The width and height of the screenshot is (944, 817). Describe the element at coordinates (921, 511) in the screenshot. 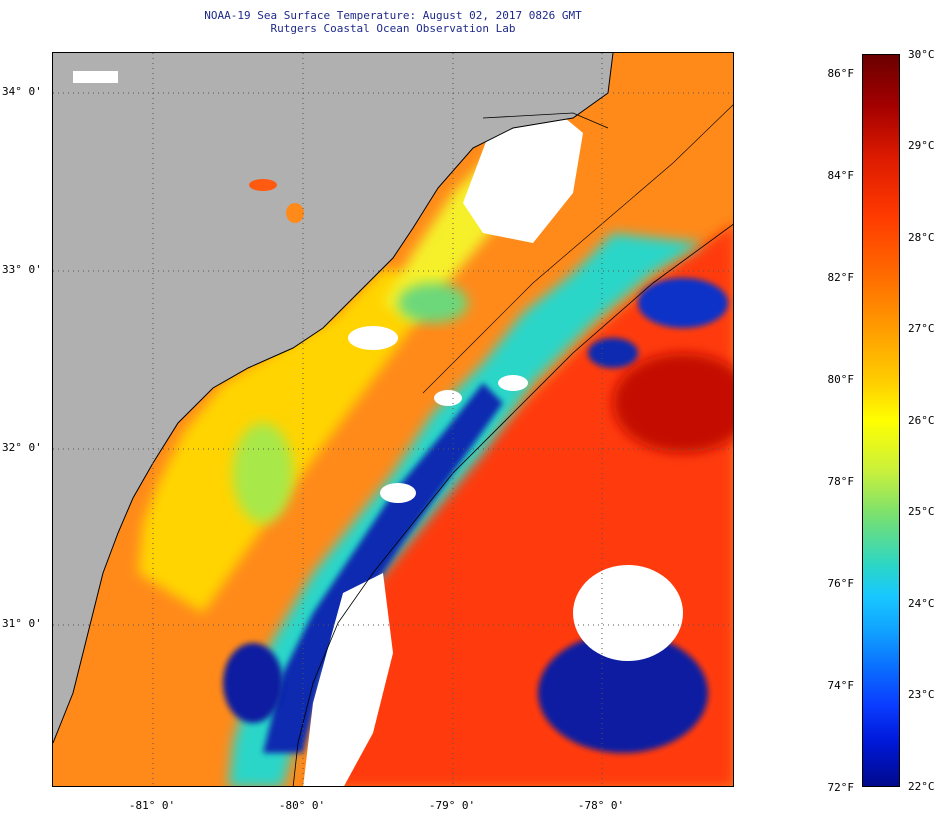

I see `colorbar-c-25: 25°C` at that location.